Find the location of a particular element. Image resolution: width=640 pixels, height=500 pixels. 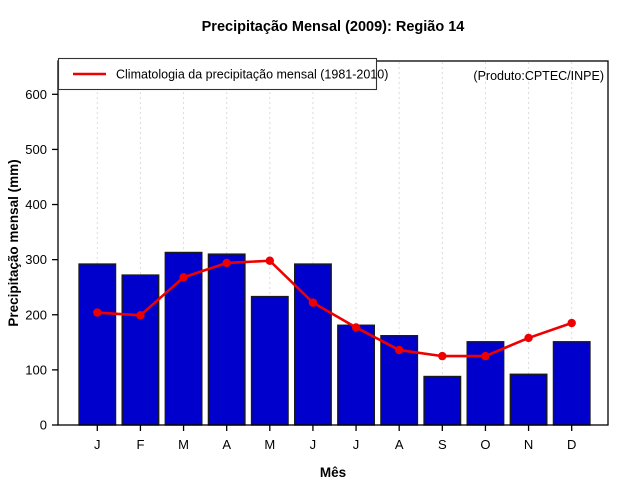

climatology-point-11-N is located at coordinates (528, 338).